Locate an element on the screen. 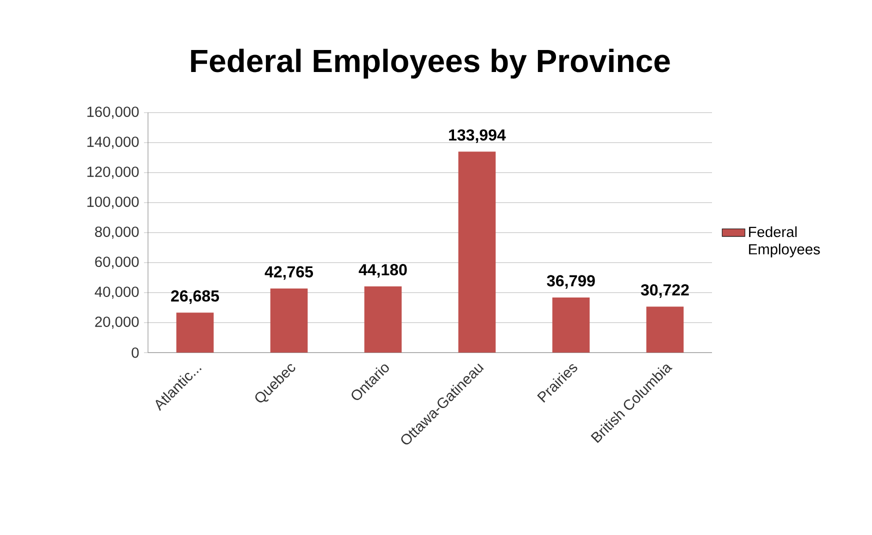 Image resolution: width=872 pixels, height=535 pixels. y-tick-label: 80,000 is located at coordinates (117, 232).